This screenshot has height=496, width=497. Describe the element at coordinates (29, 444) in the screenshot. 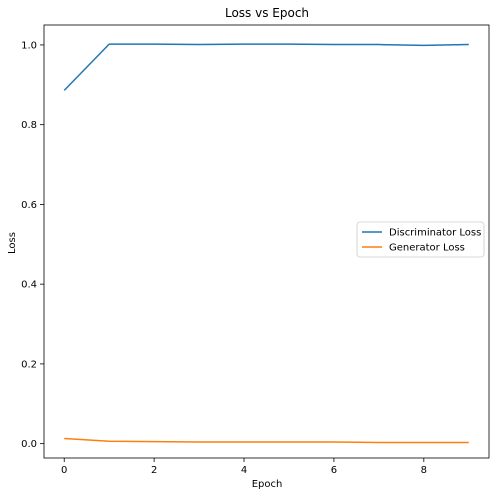

I see `y-tick-label: 0.0` at that location.